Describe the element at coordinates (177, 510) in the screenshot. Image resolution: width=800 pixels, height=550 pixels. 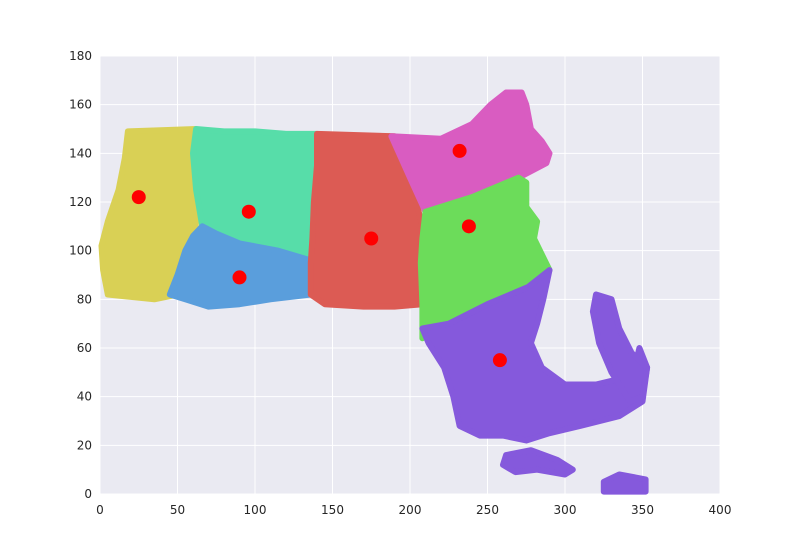
I see `x-tick-label-1: 50` at that location.